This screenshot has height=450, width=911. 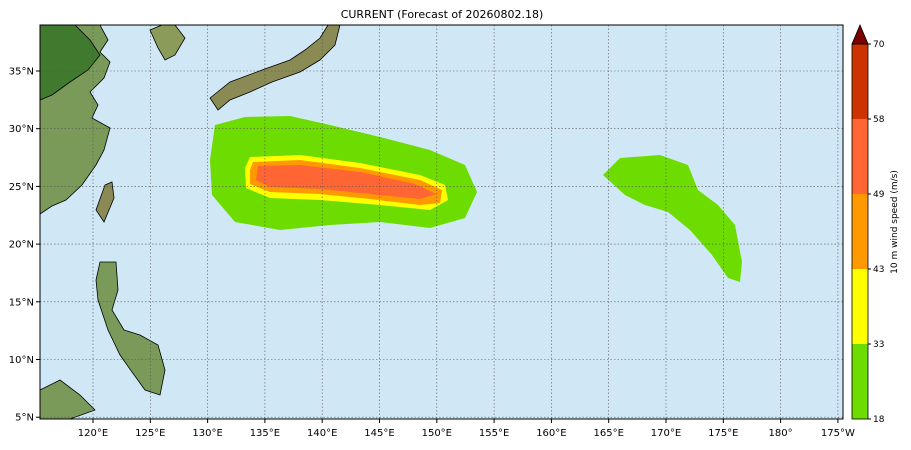 I want to click on colorbar-level: 18, so click(x=879, y=420).